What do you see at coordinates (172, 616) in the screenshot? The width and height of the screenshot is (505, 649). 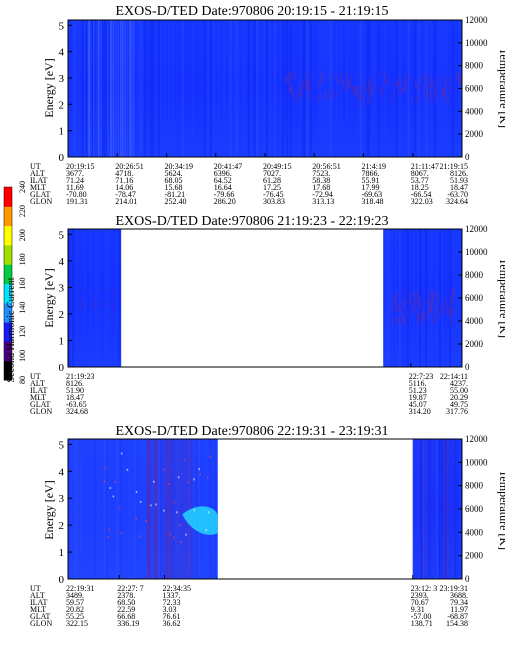 I see `orbit-value: 76.61` at bounding box center [172, 616].